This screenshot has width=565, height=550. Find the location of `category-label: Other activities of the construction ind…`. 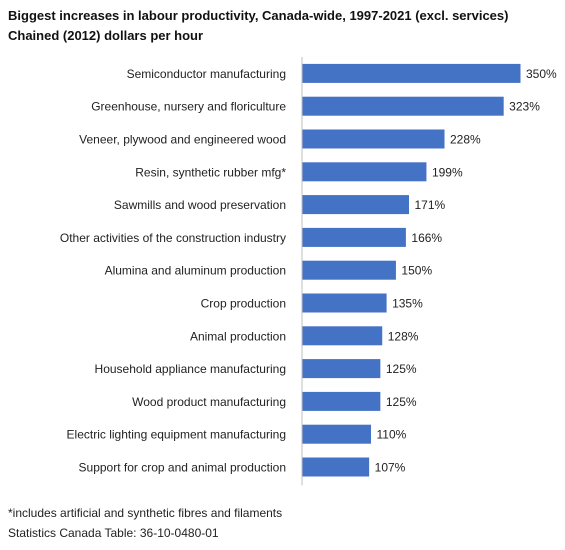

category-label: Other activities of the construction ind… is located at coordinates (173, 238).